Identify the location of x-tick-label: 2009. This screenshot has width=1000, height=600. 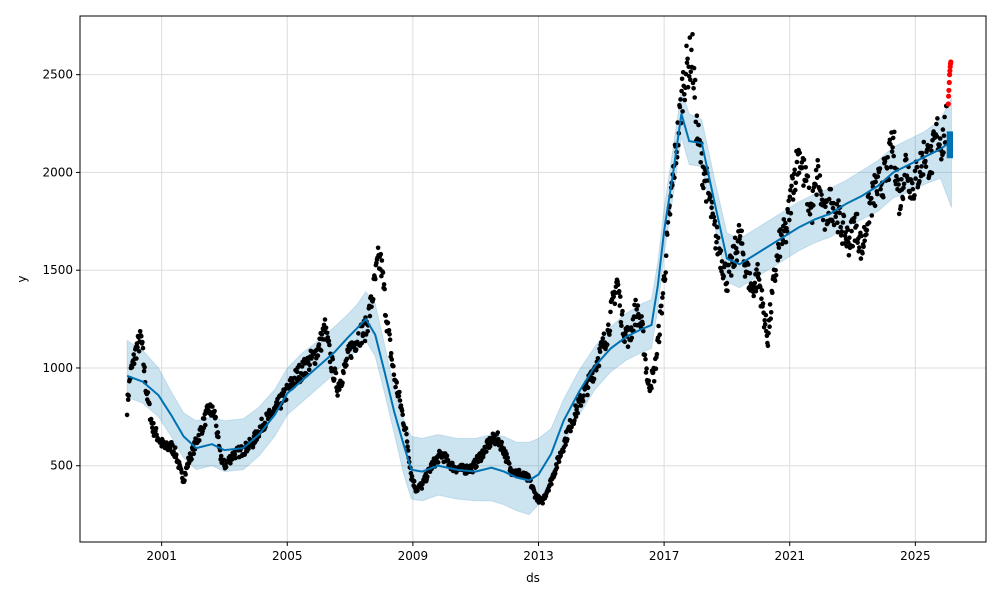
(413, 556).